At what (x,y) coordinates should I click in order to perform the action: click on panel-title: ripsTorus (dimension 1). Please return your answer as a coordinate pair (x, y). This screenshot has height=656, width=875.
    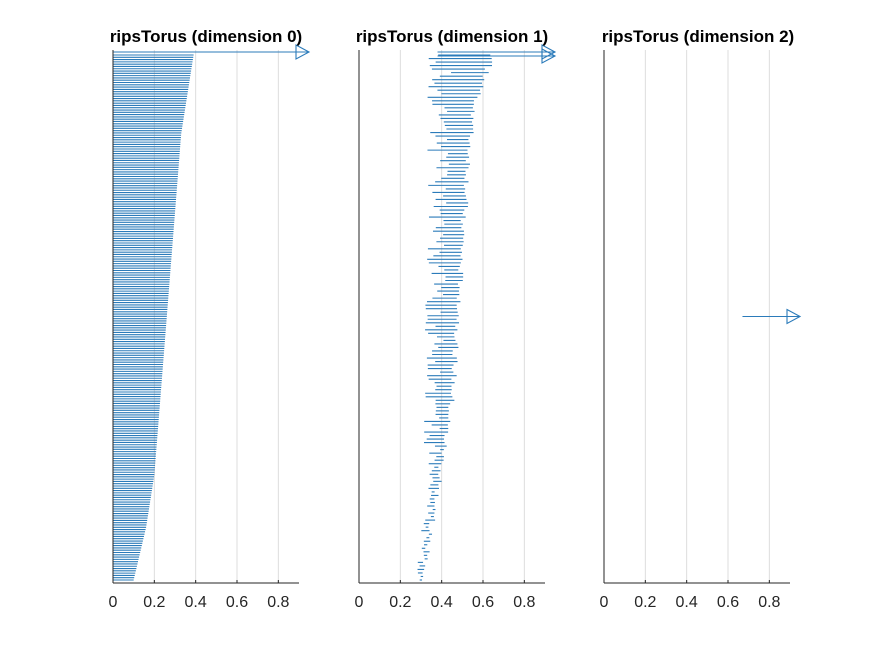
    Looking at the image, I should click on (452, 36).